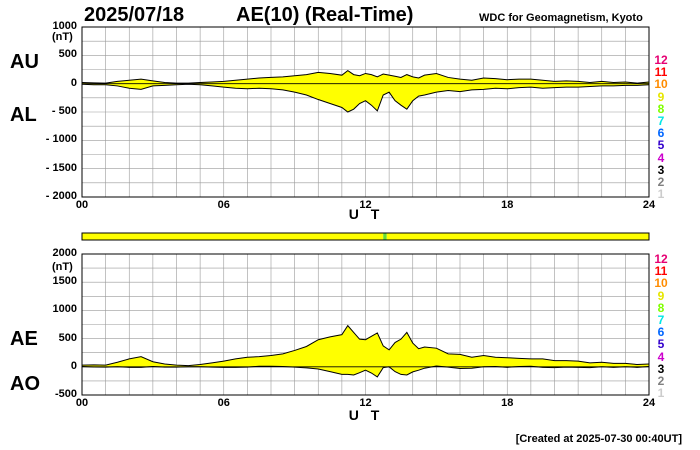 This screenshot has width=700, height=450. I want to click on station-color-bar, so click(365, 236).